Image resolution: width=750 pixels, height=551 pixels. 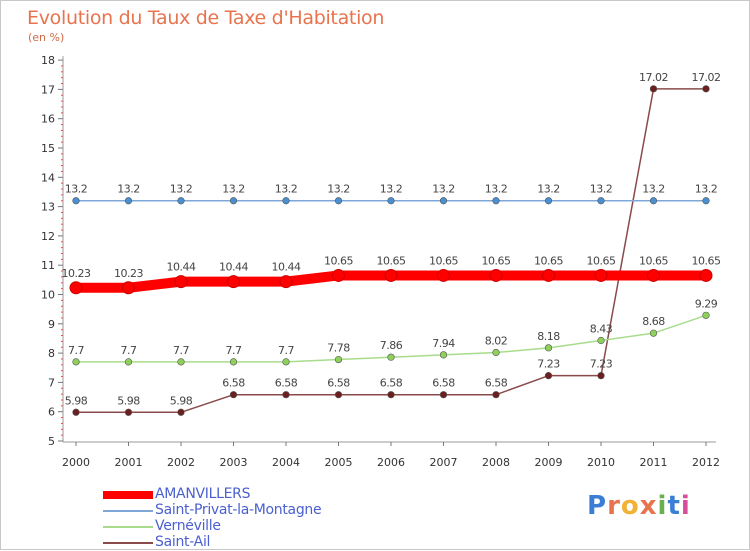 What do you see at coordinates (601, 329) in the screenshot?
I see `data-label: 8.43` at bounding box center [601, 329].